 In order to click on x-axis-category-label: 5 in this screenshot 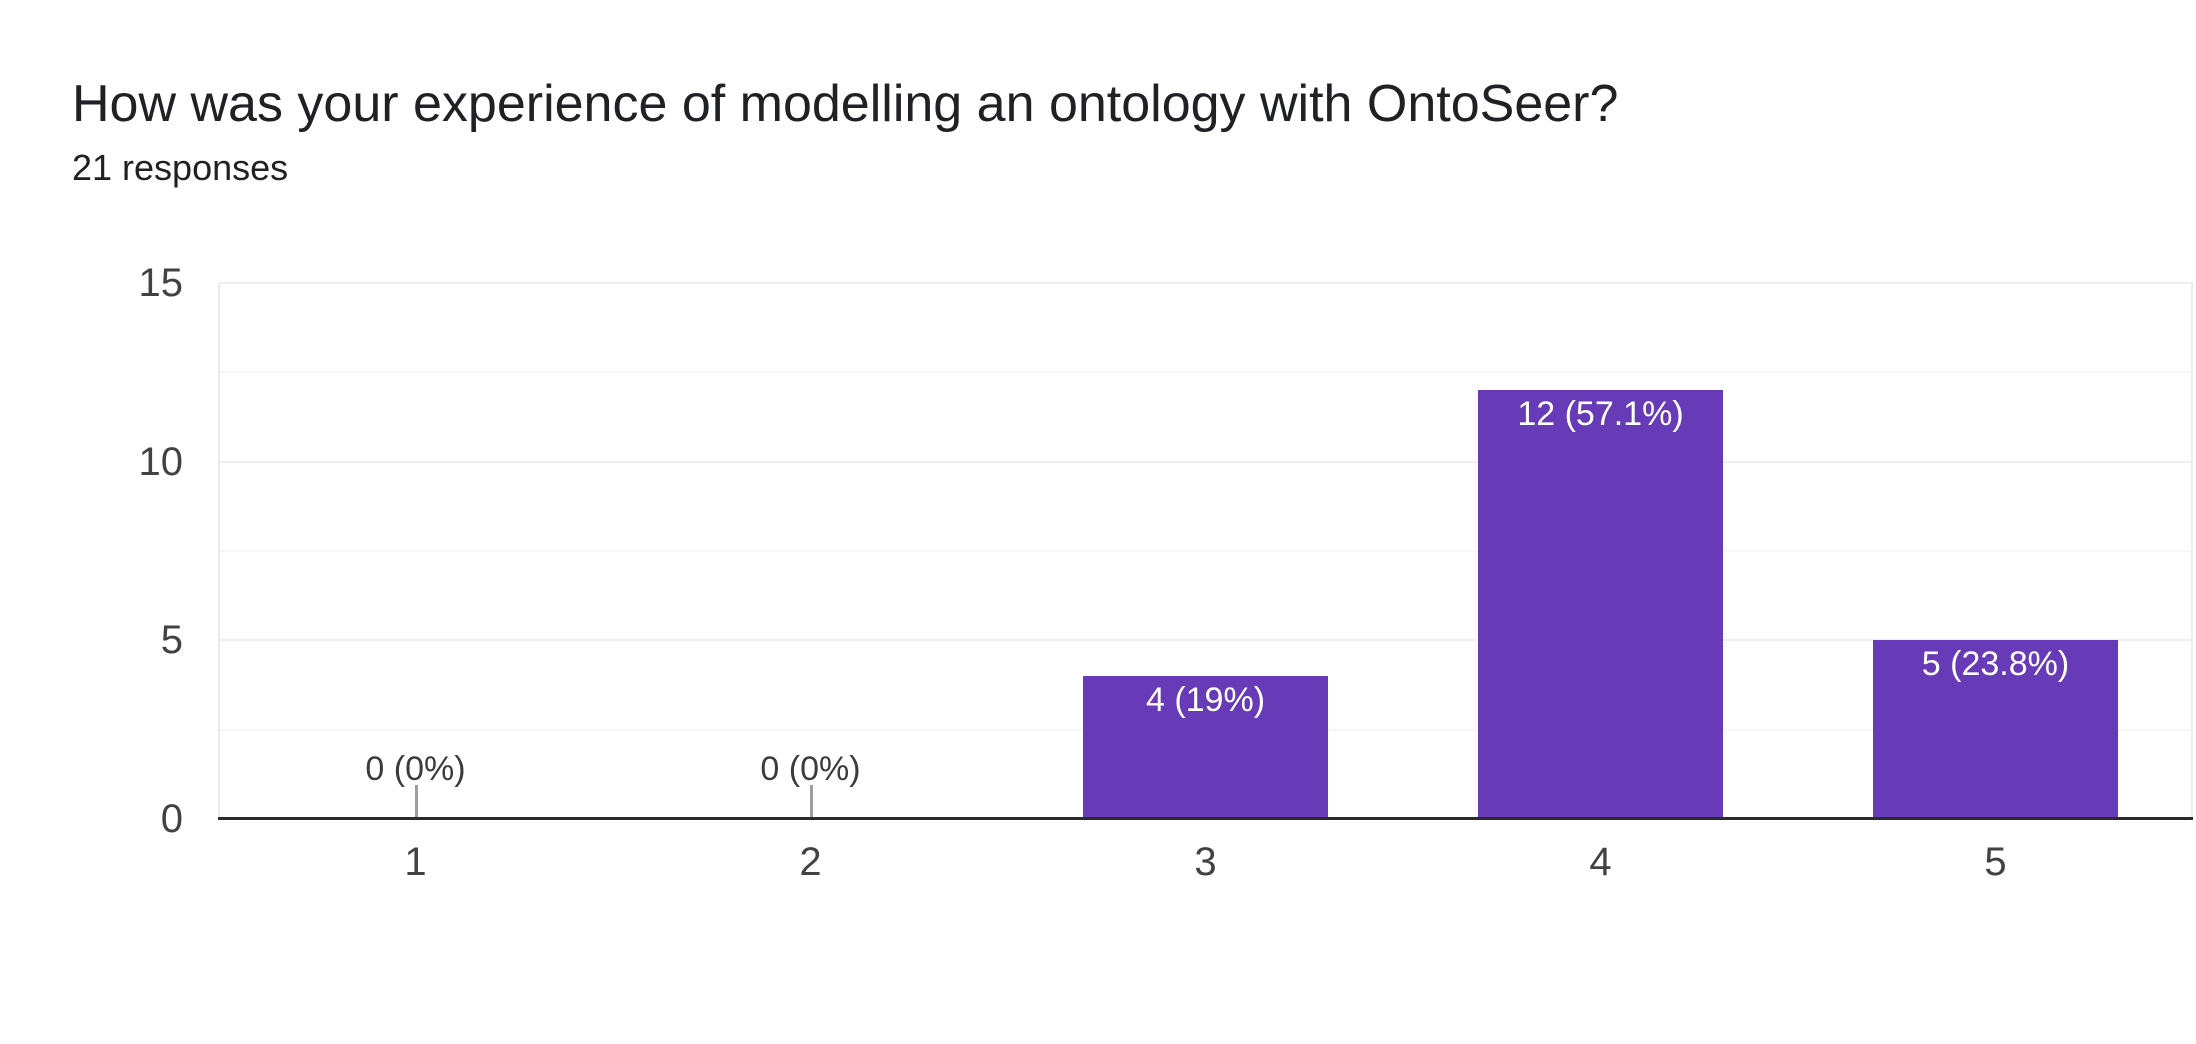, I will do `click(1995, 862)`.